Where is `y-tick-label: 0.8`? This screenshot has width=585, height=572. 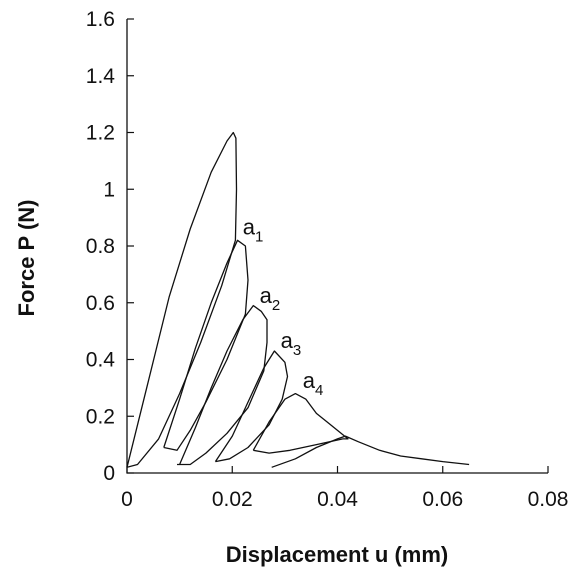 y-tick-label: 0.8 is located at coordinates (100, 246).